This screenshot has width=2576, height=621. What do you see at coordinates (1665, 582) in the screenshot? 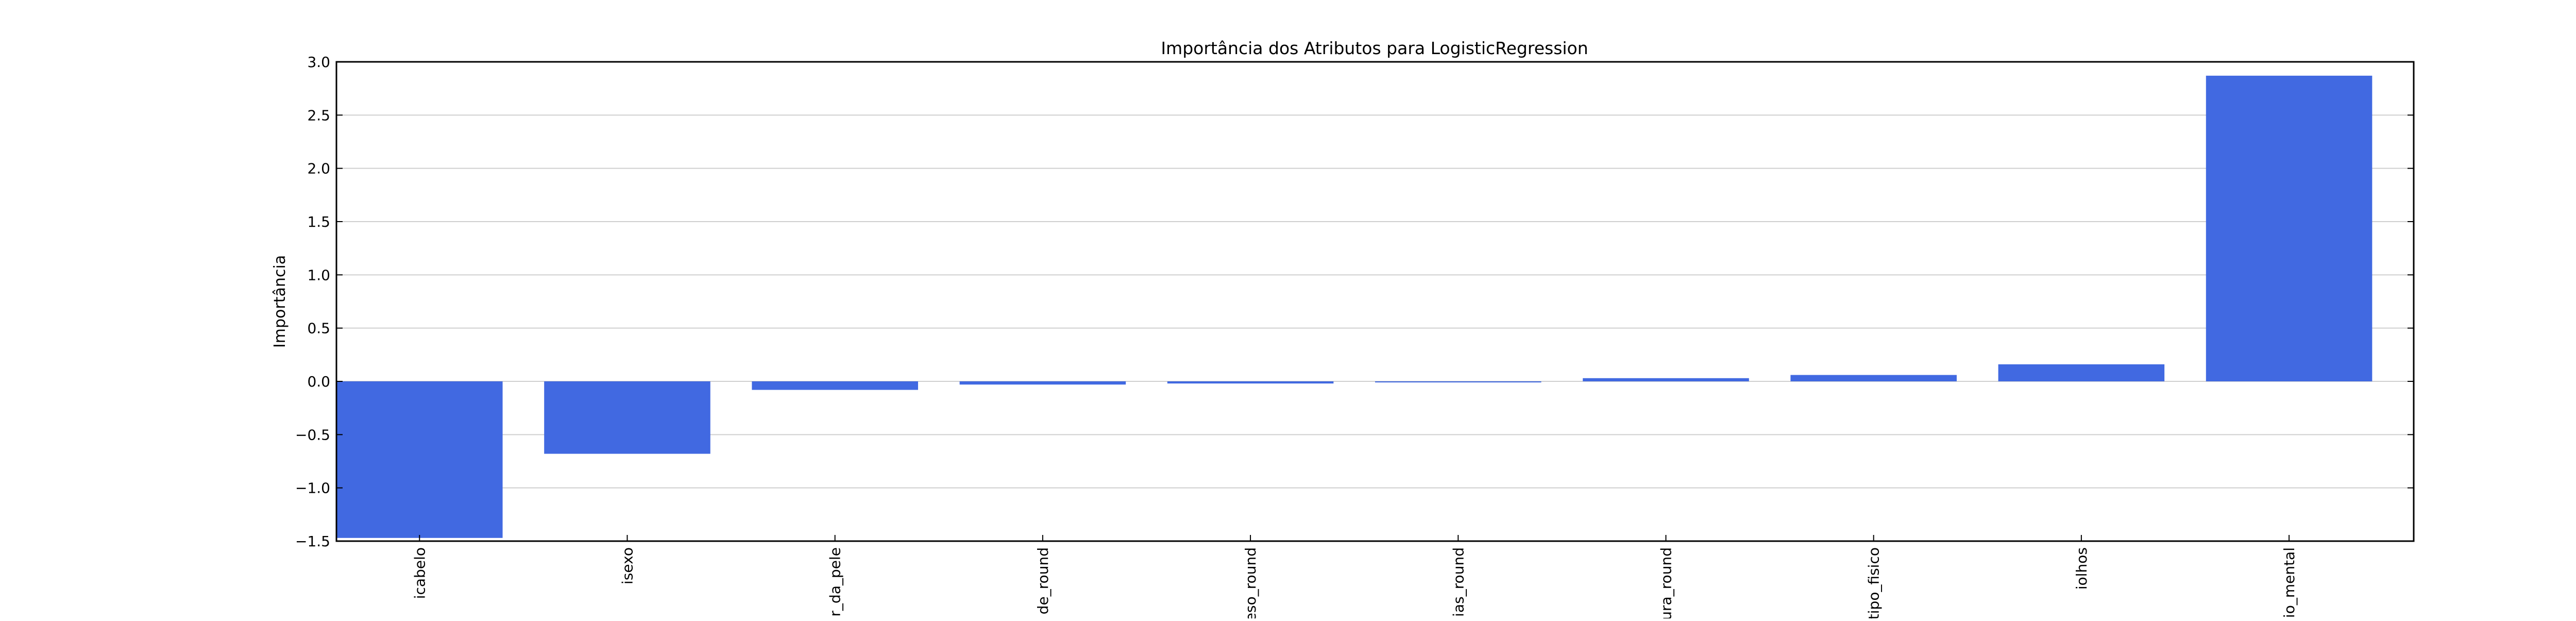
I see `x-tick-label: ura_round` at bounding box center [1665, 582].